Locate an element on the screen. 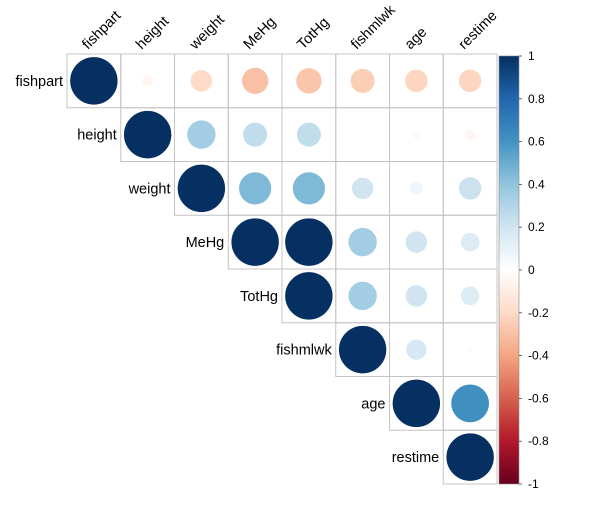 This screenshot has width=589, height=514. colorbar-tick-label: 0.2 is located at coordinates (536, 227).